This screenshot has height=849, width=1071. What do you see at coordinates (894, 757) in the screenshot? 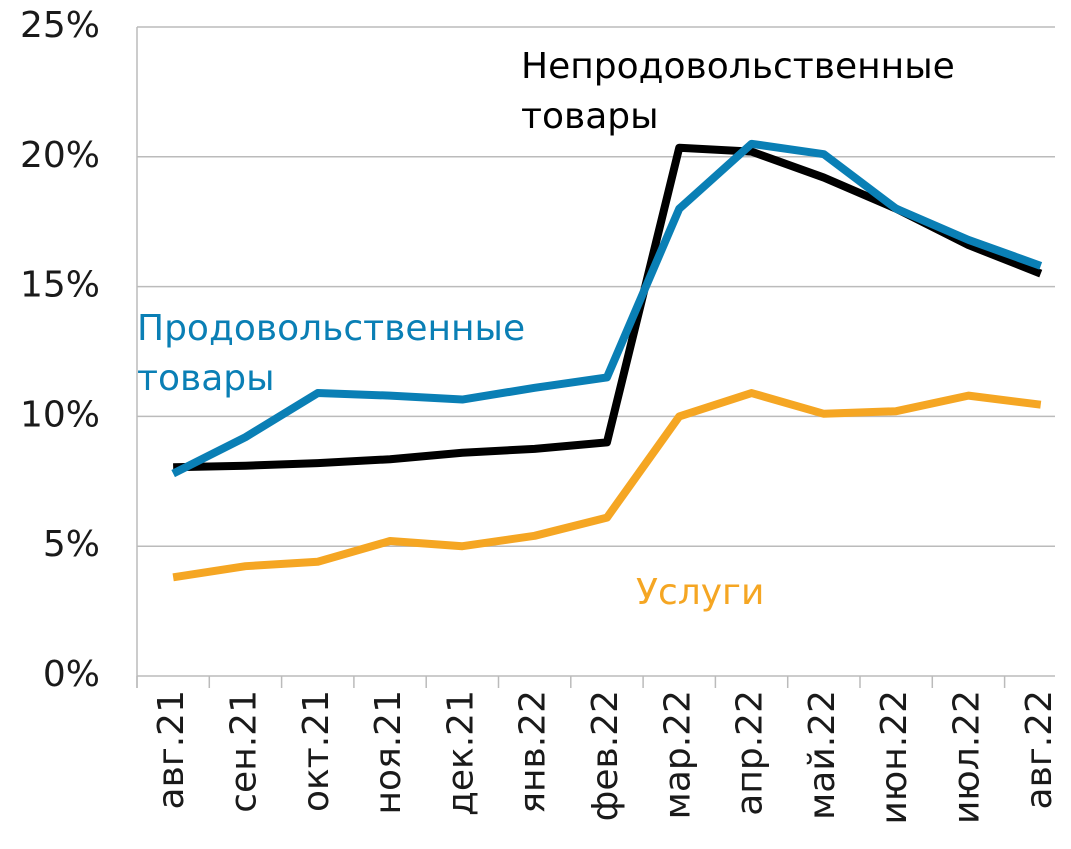
I see `x-tick-label: июн.22` at bounding box center [894, 757].